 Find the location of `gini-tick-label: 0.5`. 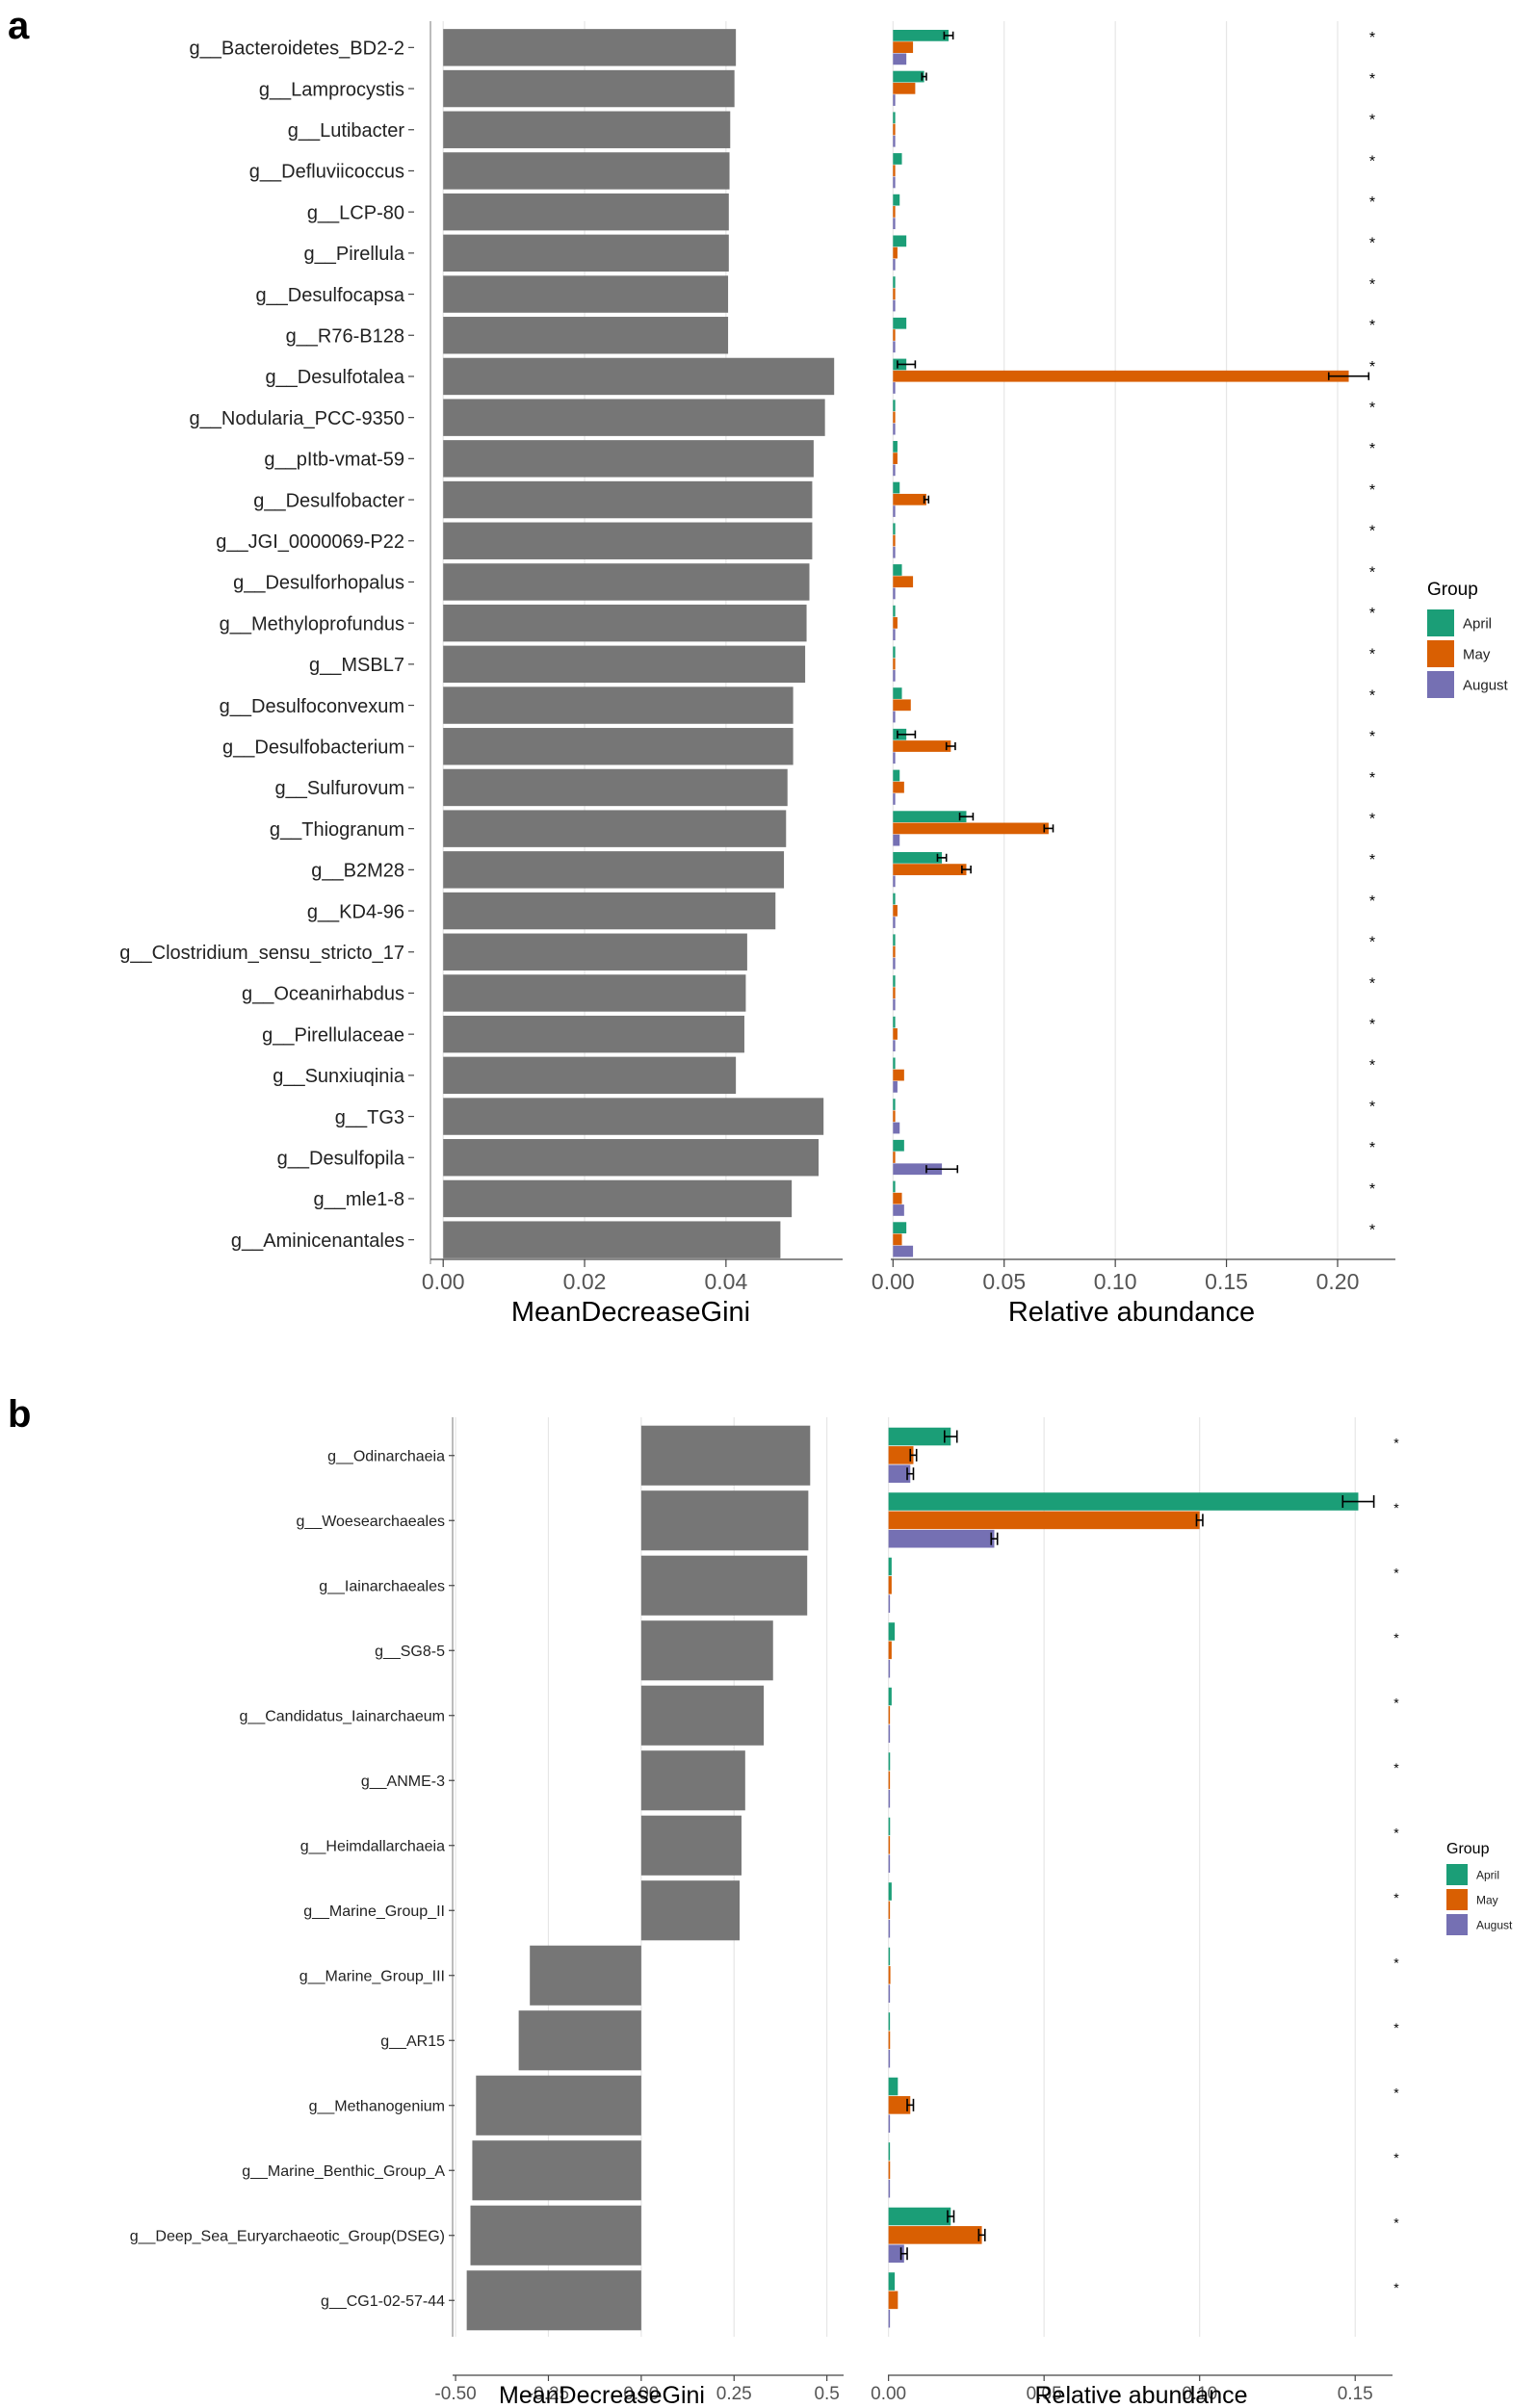

gini-tick-label: 0.5 is located at coordinates (826, 2394).